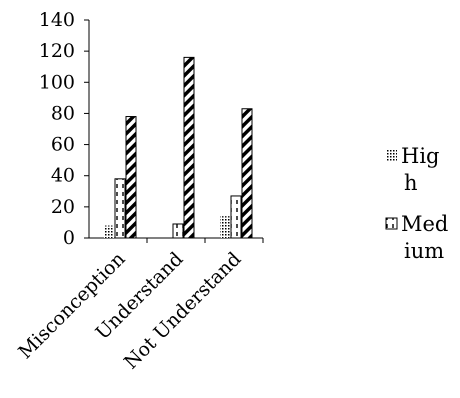  I want to click on y-tick-label: 80, so click(63, 113).